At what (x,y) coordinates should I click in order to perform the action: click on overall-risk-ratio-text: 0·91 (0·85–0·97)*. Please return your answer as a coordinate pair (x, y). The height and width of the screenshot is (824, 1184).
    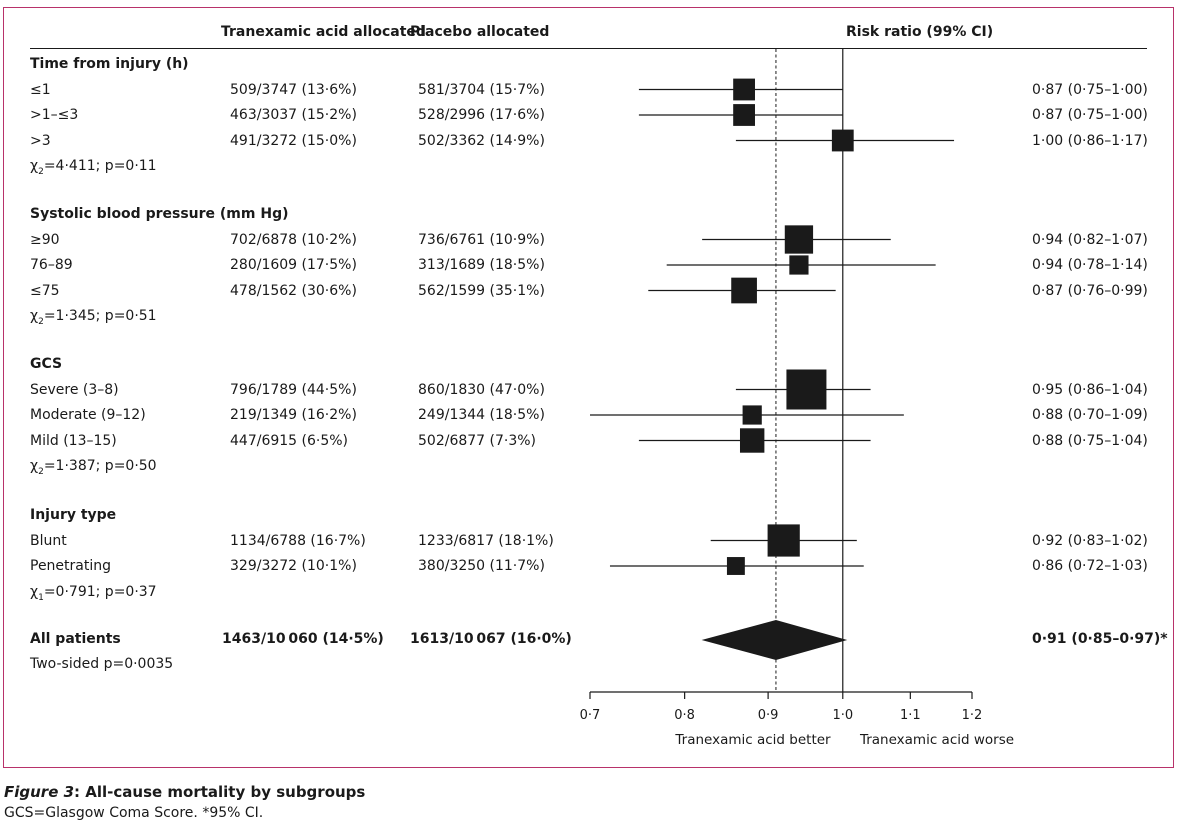
    Looking at the image, I should click on (1100, 639).